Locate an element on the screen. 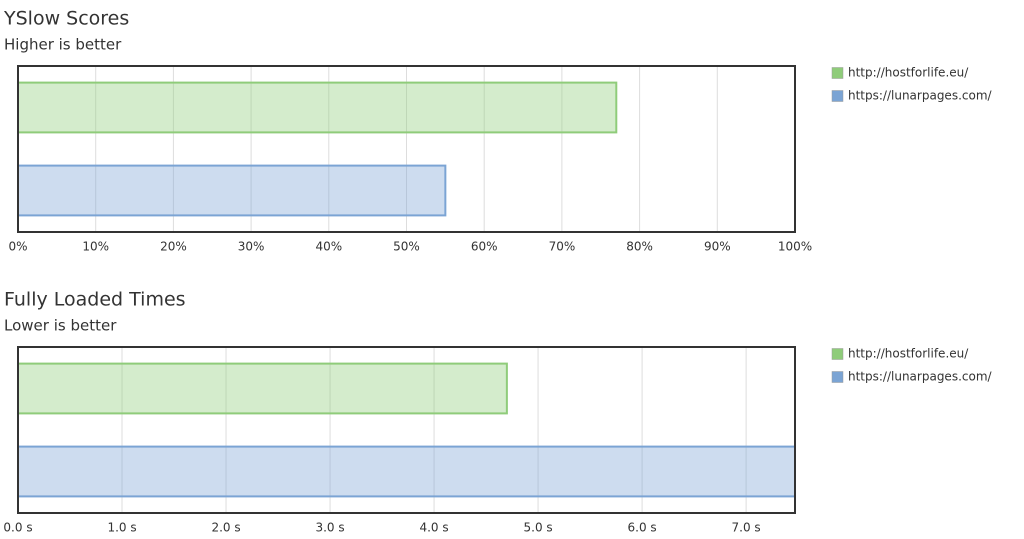 The image size is (1024, 539). x-tick-label: 90% is located at coordinates (717, 247).